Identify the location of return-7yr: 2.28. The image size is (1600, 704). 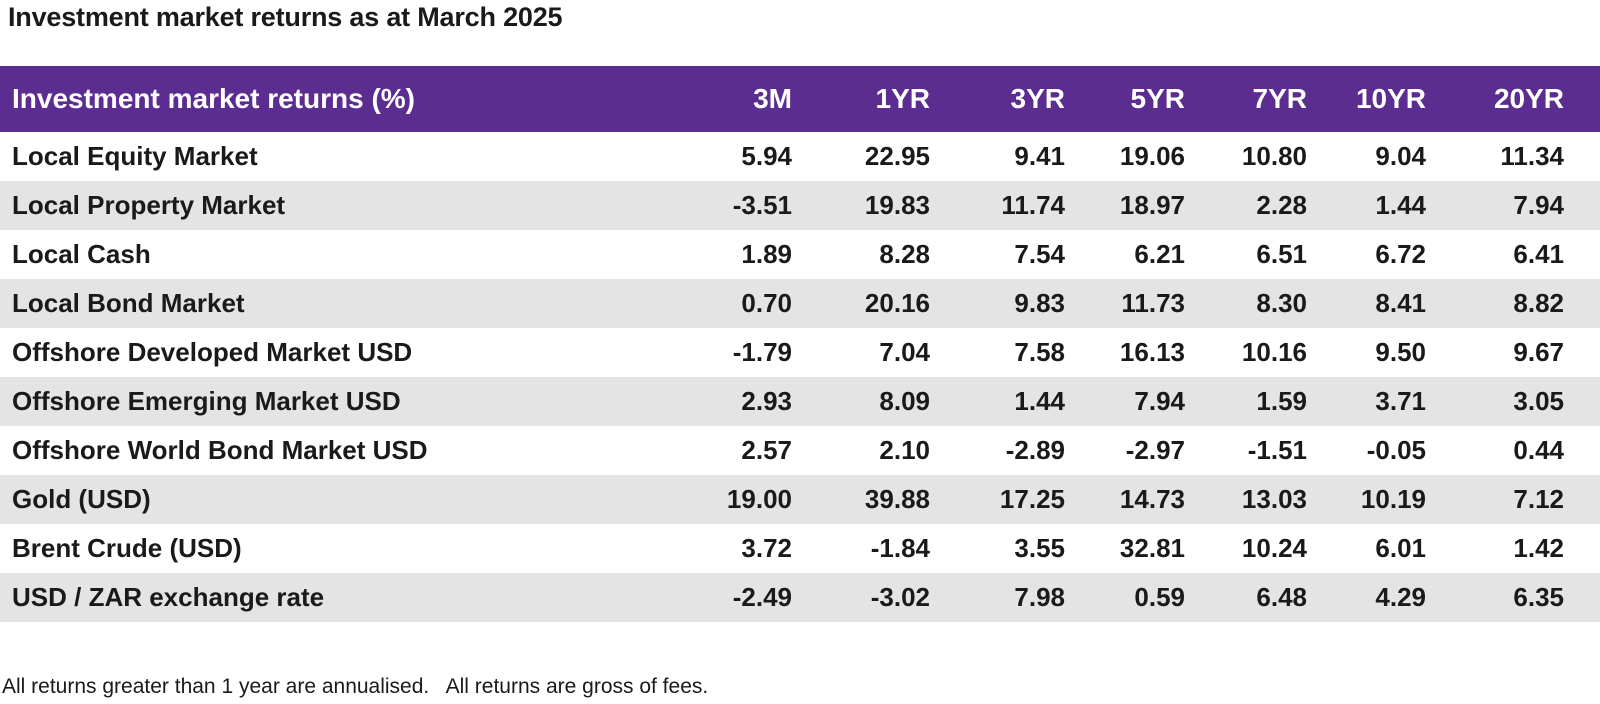
(1281, 205).